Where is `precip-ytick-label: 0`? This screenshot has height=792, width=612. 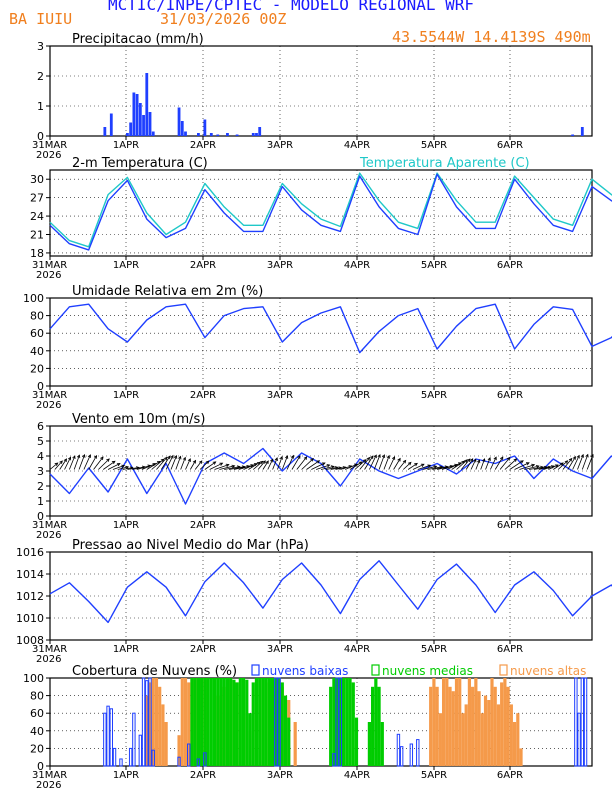 precip-ytick-label: 0 is located at coordinates (40, 136).